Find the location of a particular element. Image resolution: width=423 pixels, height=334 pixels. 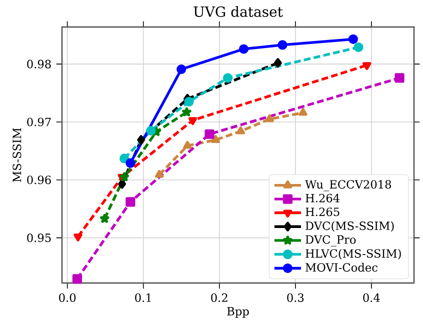

legend-label: H.265 is located at coordinates (323, 212).